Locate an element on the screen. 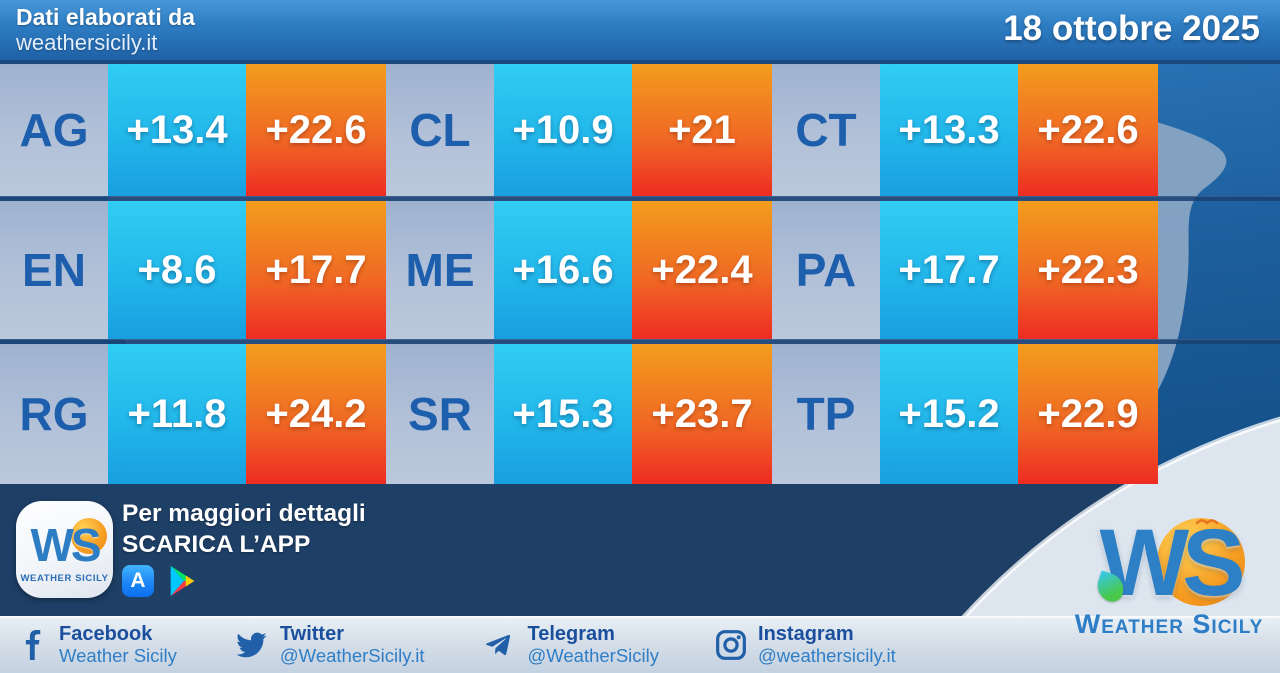 The image size is (1280, 673). social-item-twitter: Twitter @WeatherSicily.it is located at coordinates (329, 644).